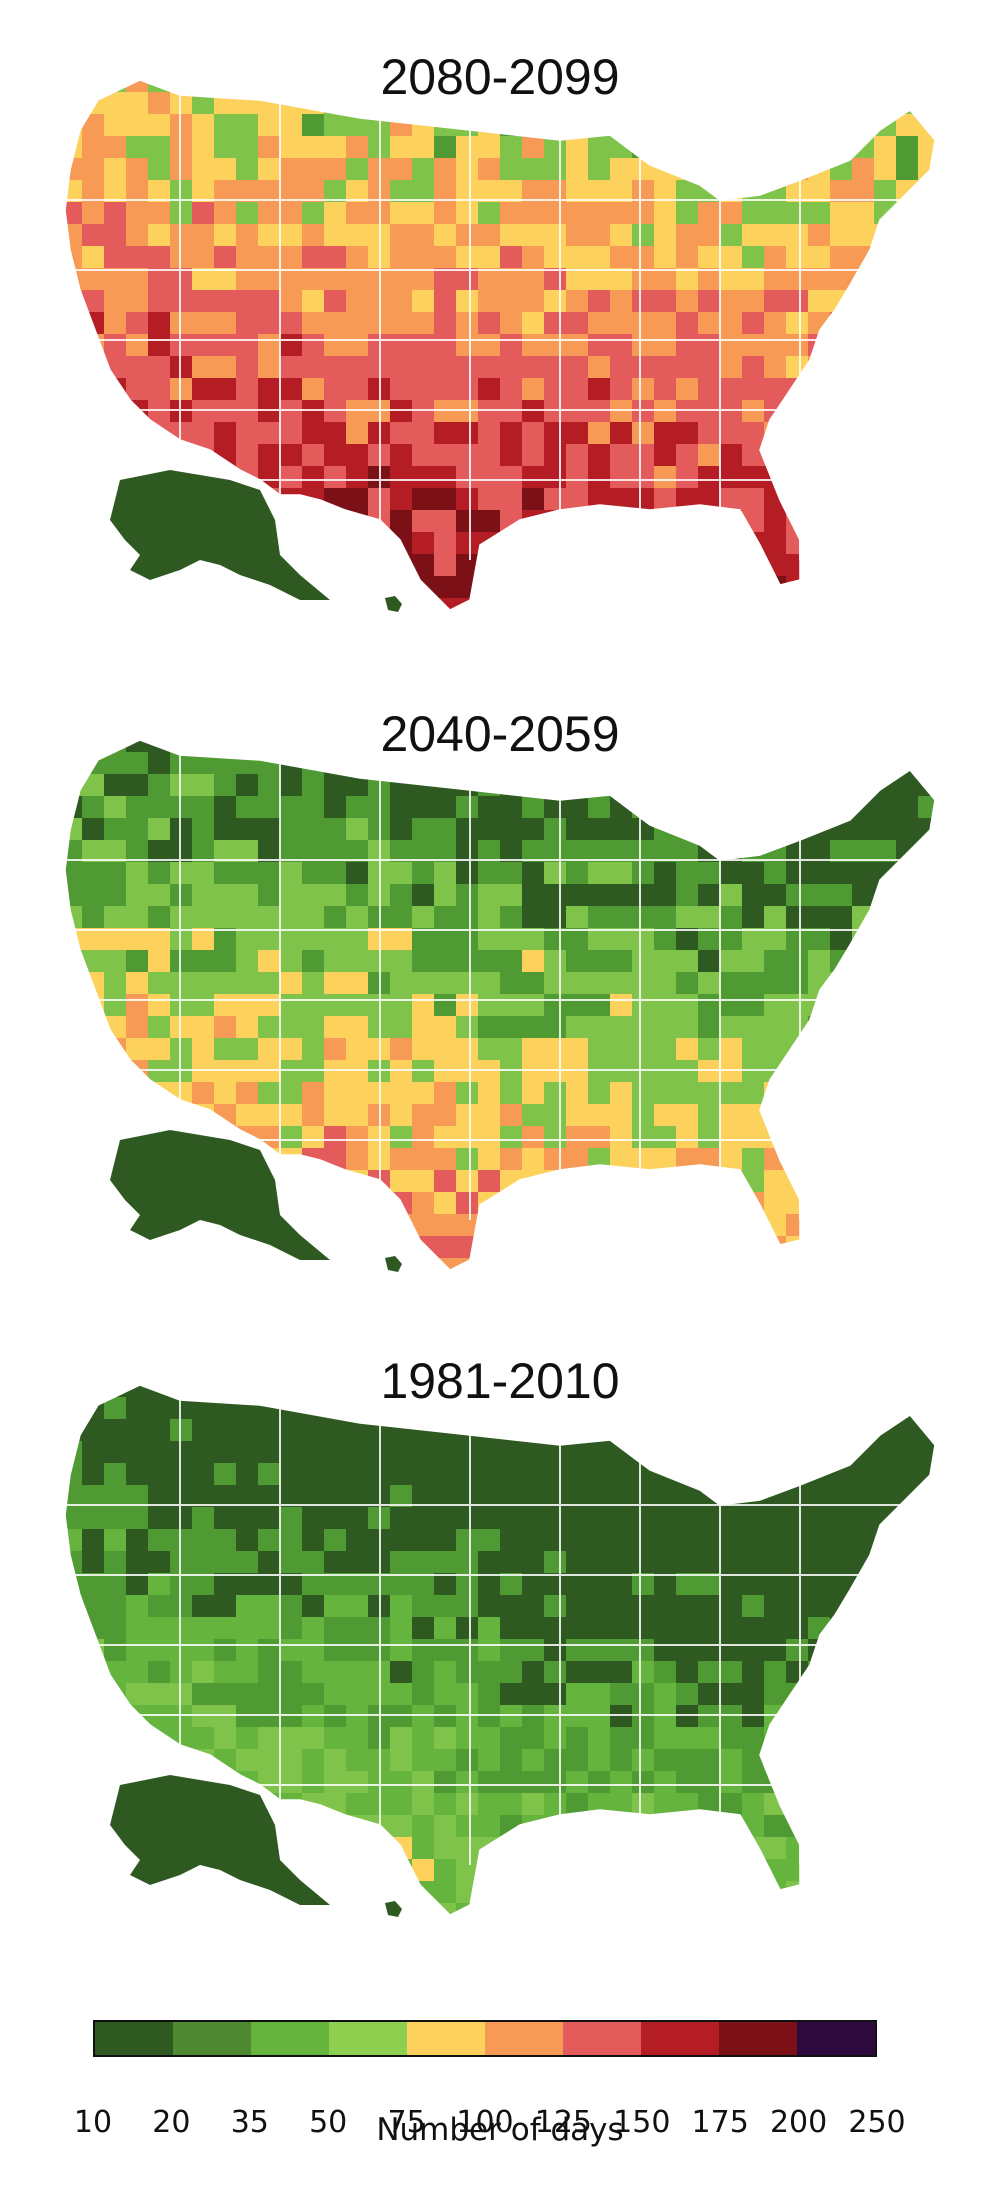  What do you see at coordinates (500, 734) in the screenshot?
I see `panel-title: 2040-2059` at bounding box center [500, 734].